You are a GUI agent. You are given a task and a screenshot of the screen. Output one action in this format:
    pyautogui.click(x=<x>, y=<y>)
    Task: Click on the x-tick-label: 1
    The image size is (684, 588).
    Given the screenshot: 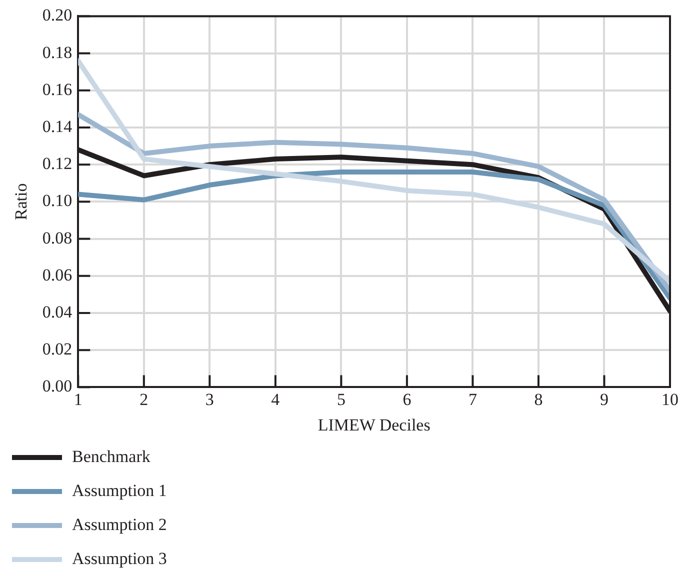 What is the action you would take?
    pyautogui.click(x=78, y=399)
    